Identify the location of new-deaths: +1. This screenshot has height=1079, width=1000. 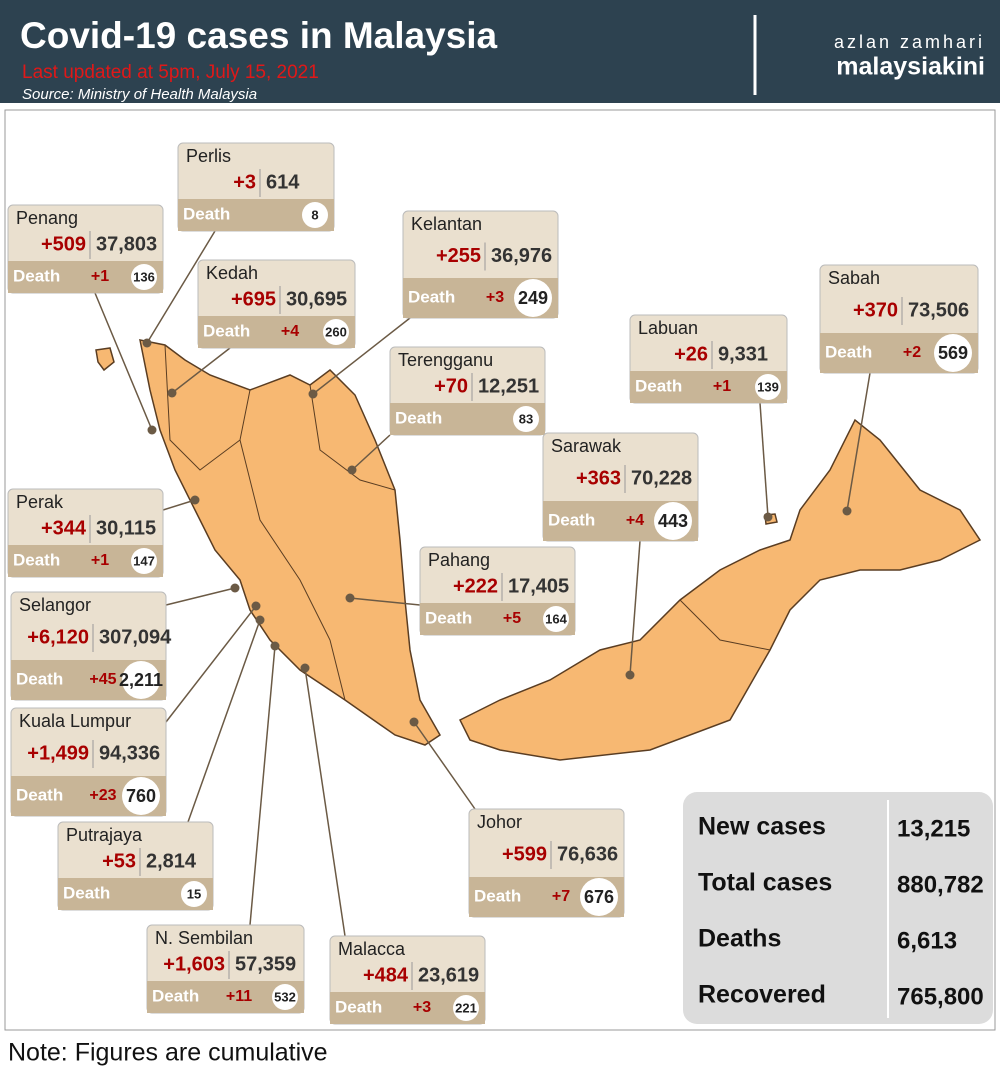
(722, 386).